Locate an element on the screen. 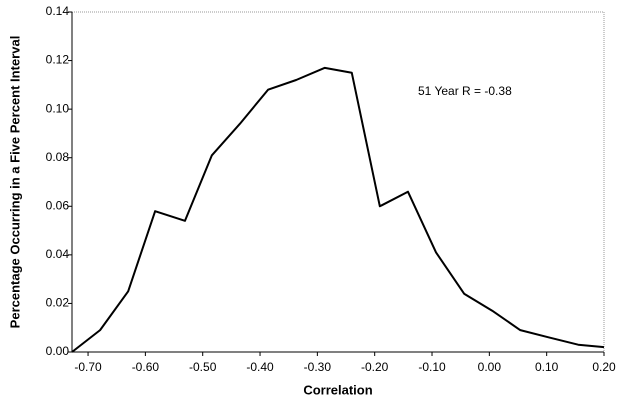 Image resolution: width=617 pixels, height=402 pixels. x-tick-label: -0.40 is located at coordinates (260, 367).